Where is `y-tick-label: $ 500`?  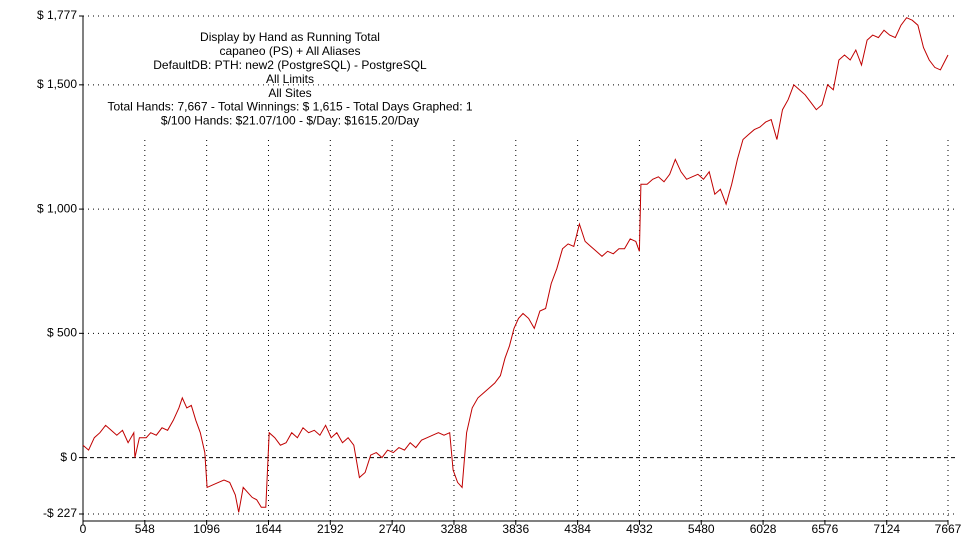
y-tick-label: $ 500 is located at coordinates (62, 333).